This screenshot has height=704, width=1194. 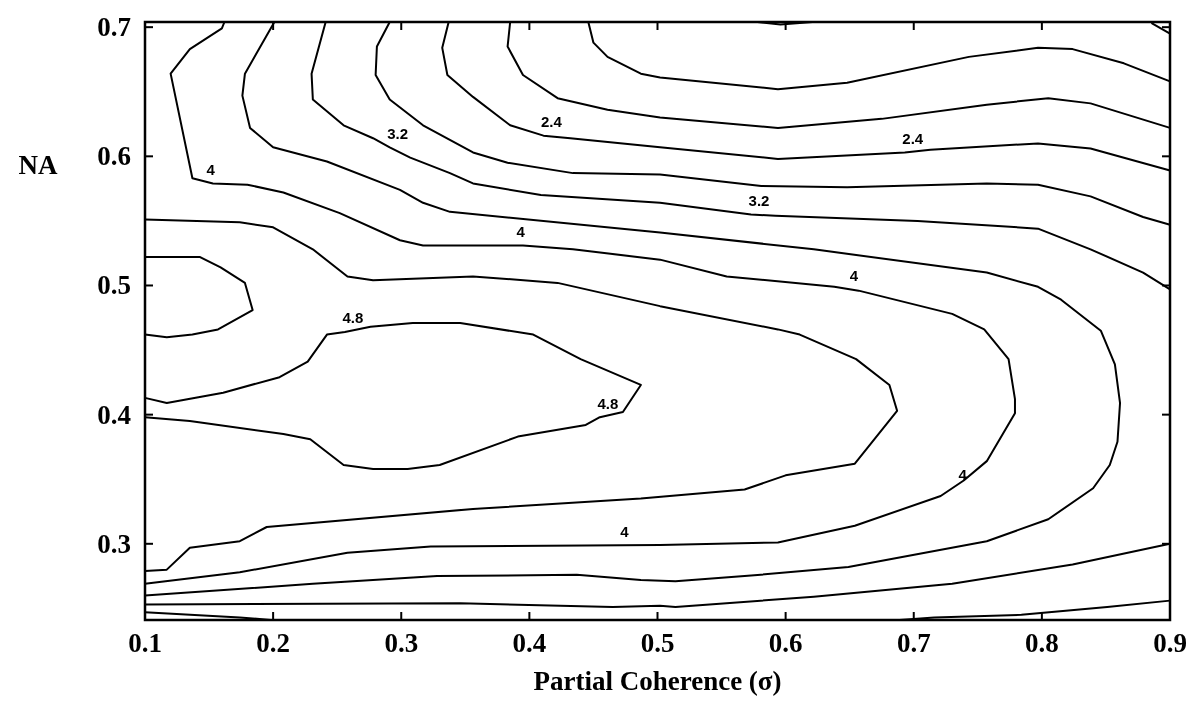 What do you see at coordinates (114, 285) in the screenshot?
I see `y-tick-label: 0.5` at bounding box center [114, 285].